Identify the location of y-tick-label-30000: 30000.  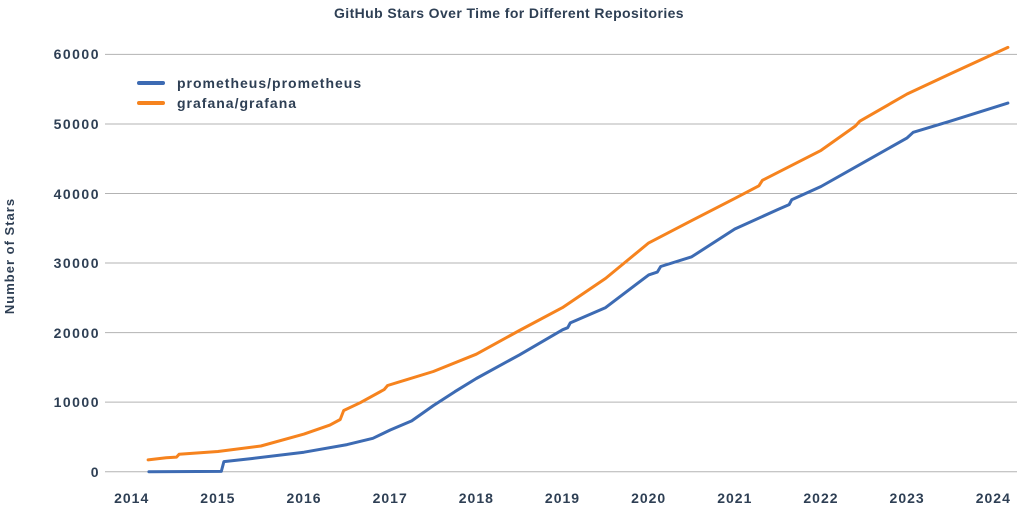
(76, 263).